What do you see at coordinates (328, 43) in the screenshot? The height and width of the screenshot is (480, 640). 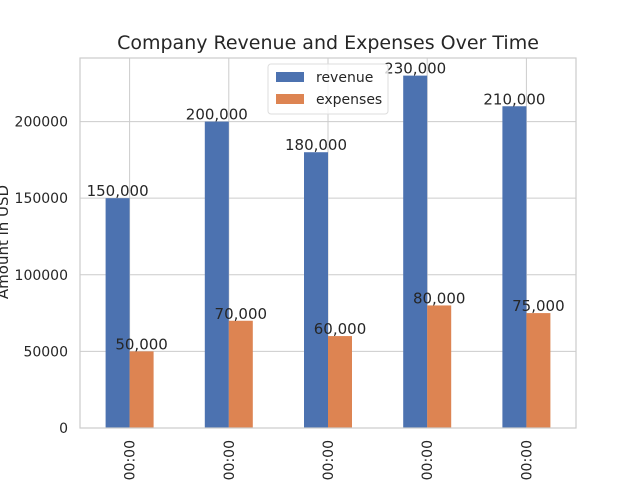 I see `chart-title: Company Revenue and Expenses Over Time` at bounding box center [328, 43].